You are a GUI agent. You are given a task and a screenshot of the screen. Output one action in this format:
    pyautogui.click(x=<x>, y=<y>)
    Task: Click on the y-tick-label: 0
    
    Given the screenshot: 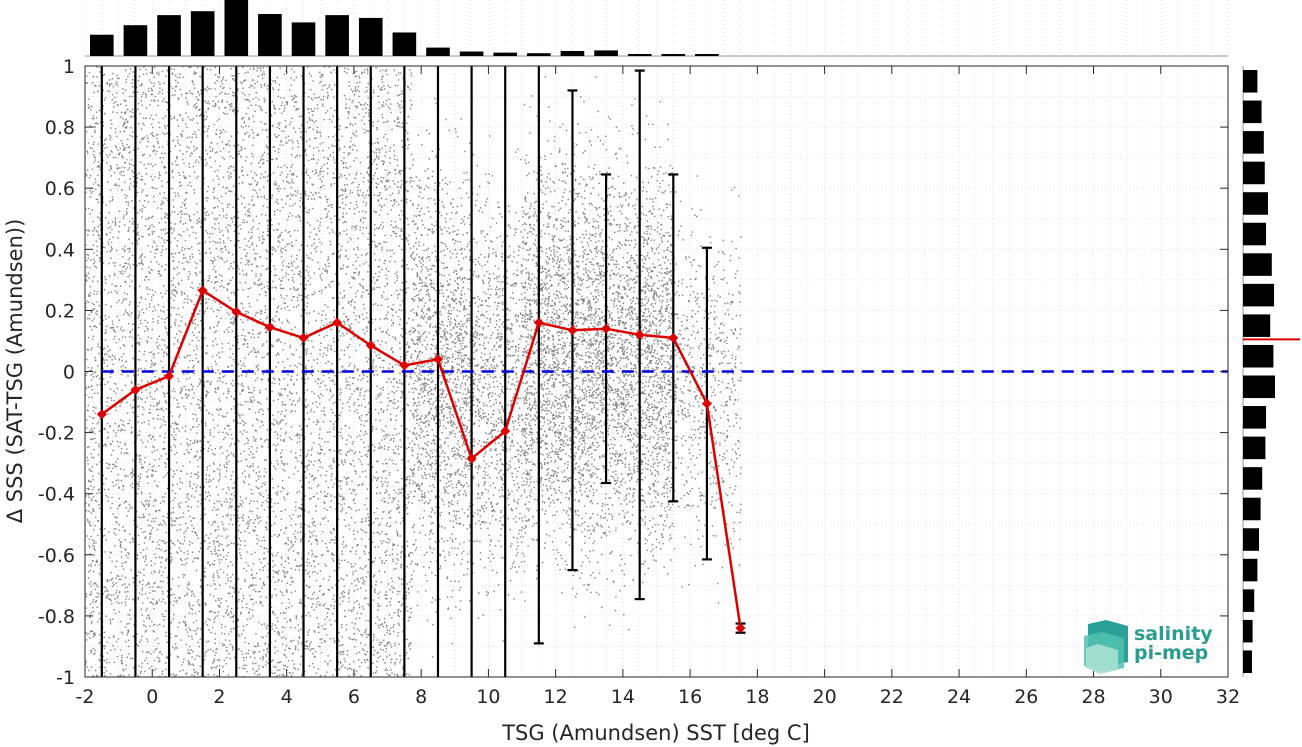 What is the action you would take?
    pyautogui.click(x=69, y=373)
    